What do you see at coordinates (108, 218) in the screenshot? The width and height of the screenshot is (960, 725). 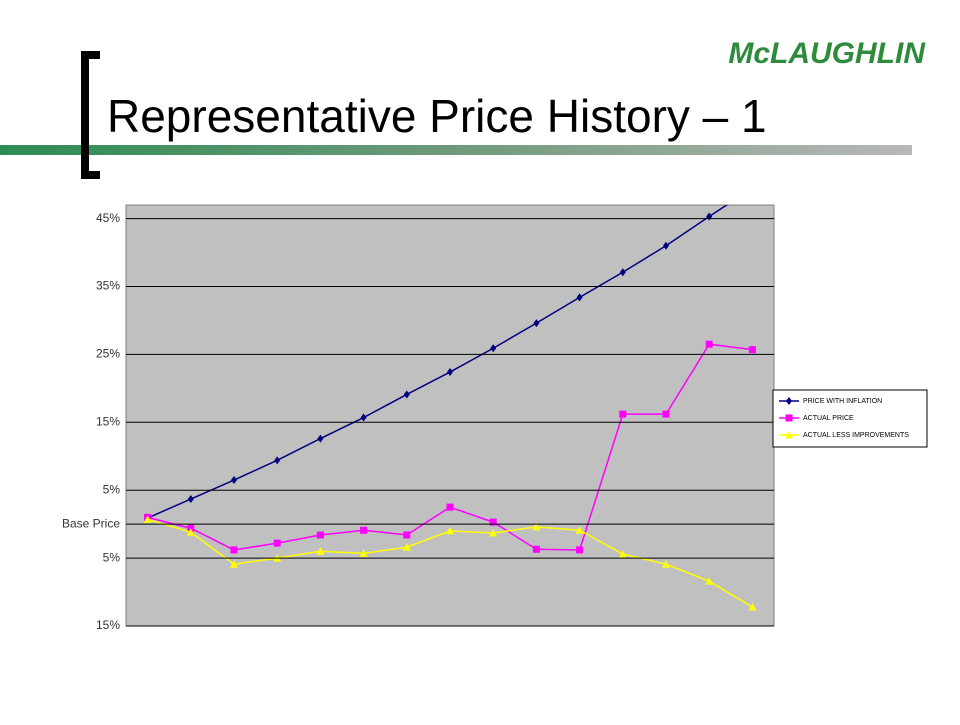 I see `y-tick-label: 45%` at bounding box center [108, 218].